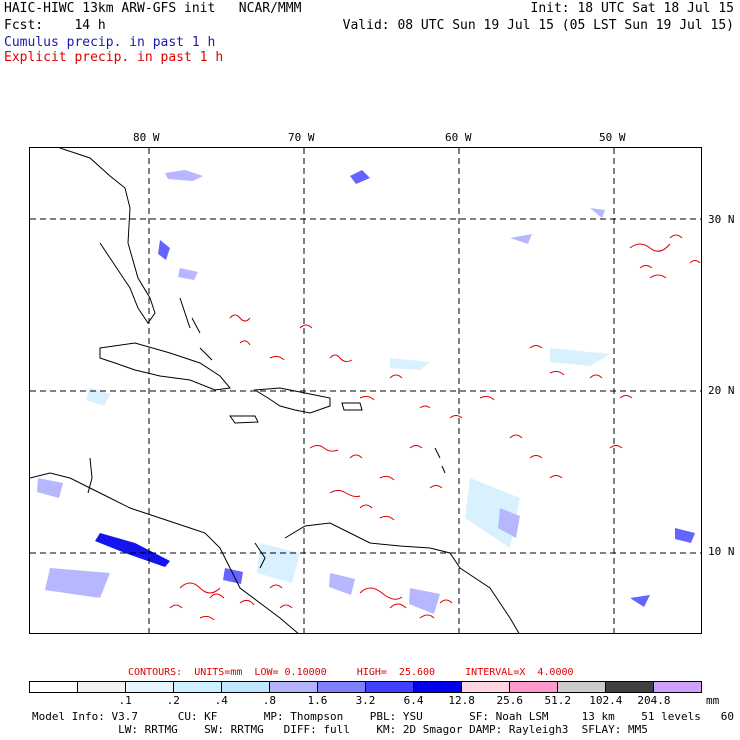 This screenshot has width=740, height=740. Describe the element at coordinates (146, 137) in the screenshot. I see `lon-label-80w: 80 W` at that location.